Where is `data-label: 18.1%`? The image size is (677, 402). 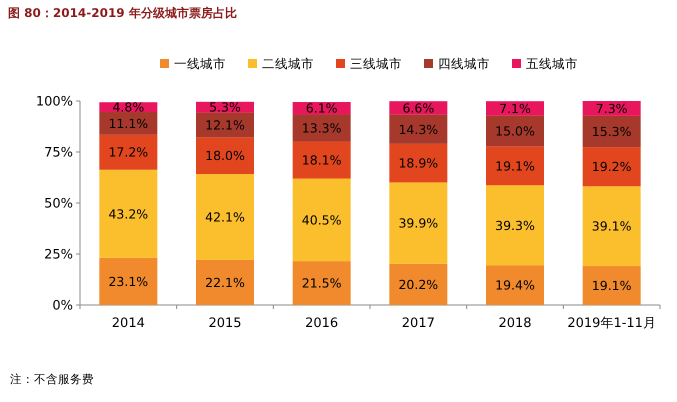 data-label: 18.1% is located at coordinates (322, 160).